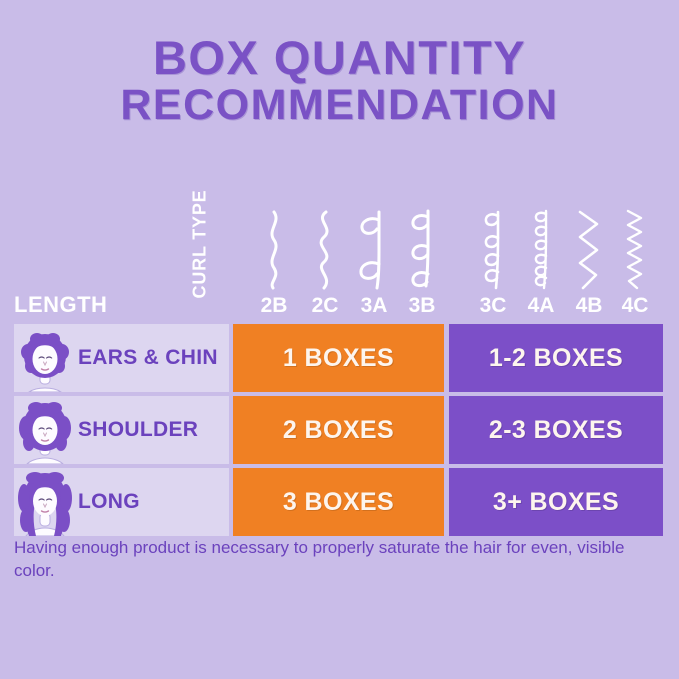 The image size is (679, 679). I want to click on box-quantity-value: 2-3 BOXES, so click(556, 429).